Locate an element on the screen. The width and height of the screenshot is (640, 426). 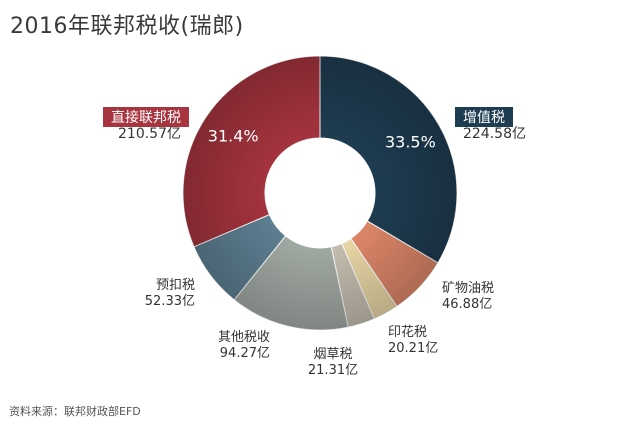
slice-name-label: 其他税收 is located at coordinates (244, 337).